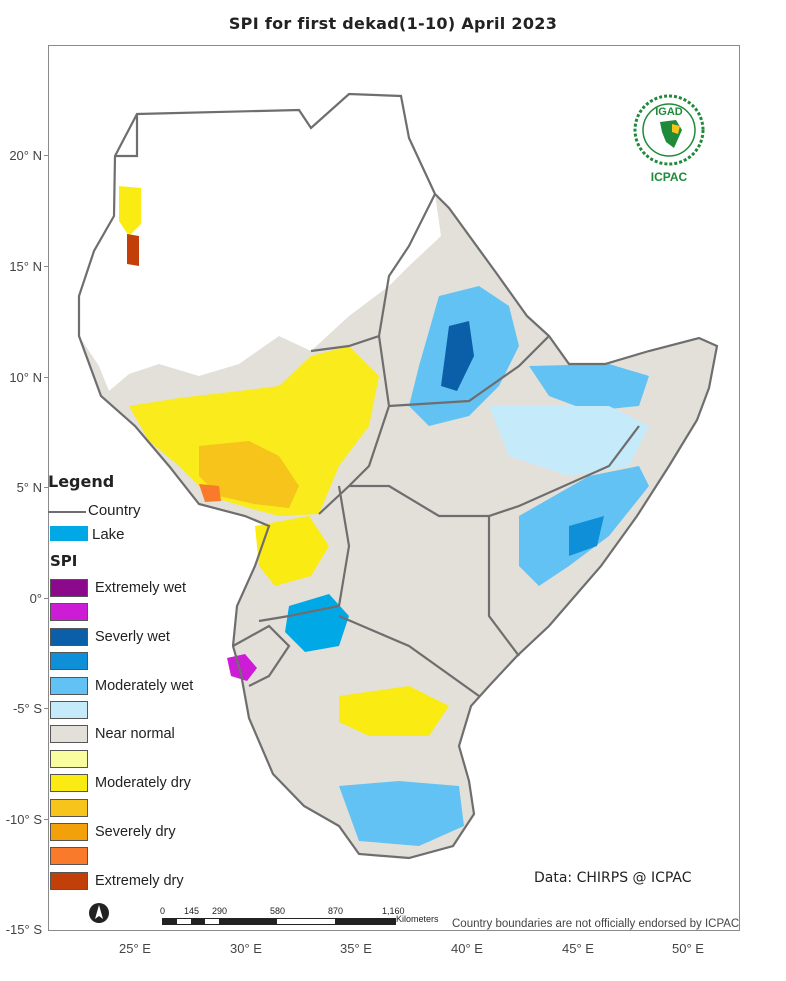 This screenshot has height=981, width=786. I want to click on spi-label: Extremely wet, so click(141, 588).